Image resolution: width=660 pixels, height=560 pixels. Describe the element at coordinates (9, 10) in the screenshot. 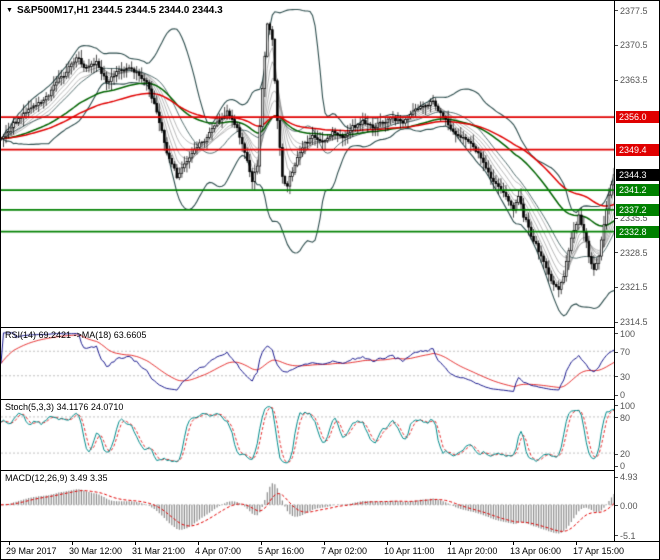

I see `chart-dropdown-icon: ▼` at that location.